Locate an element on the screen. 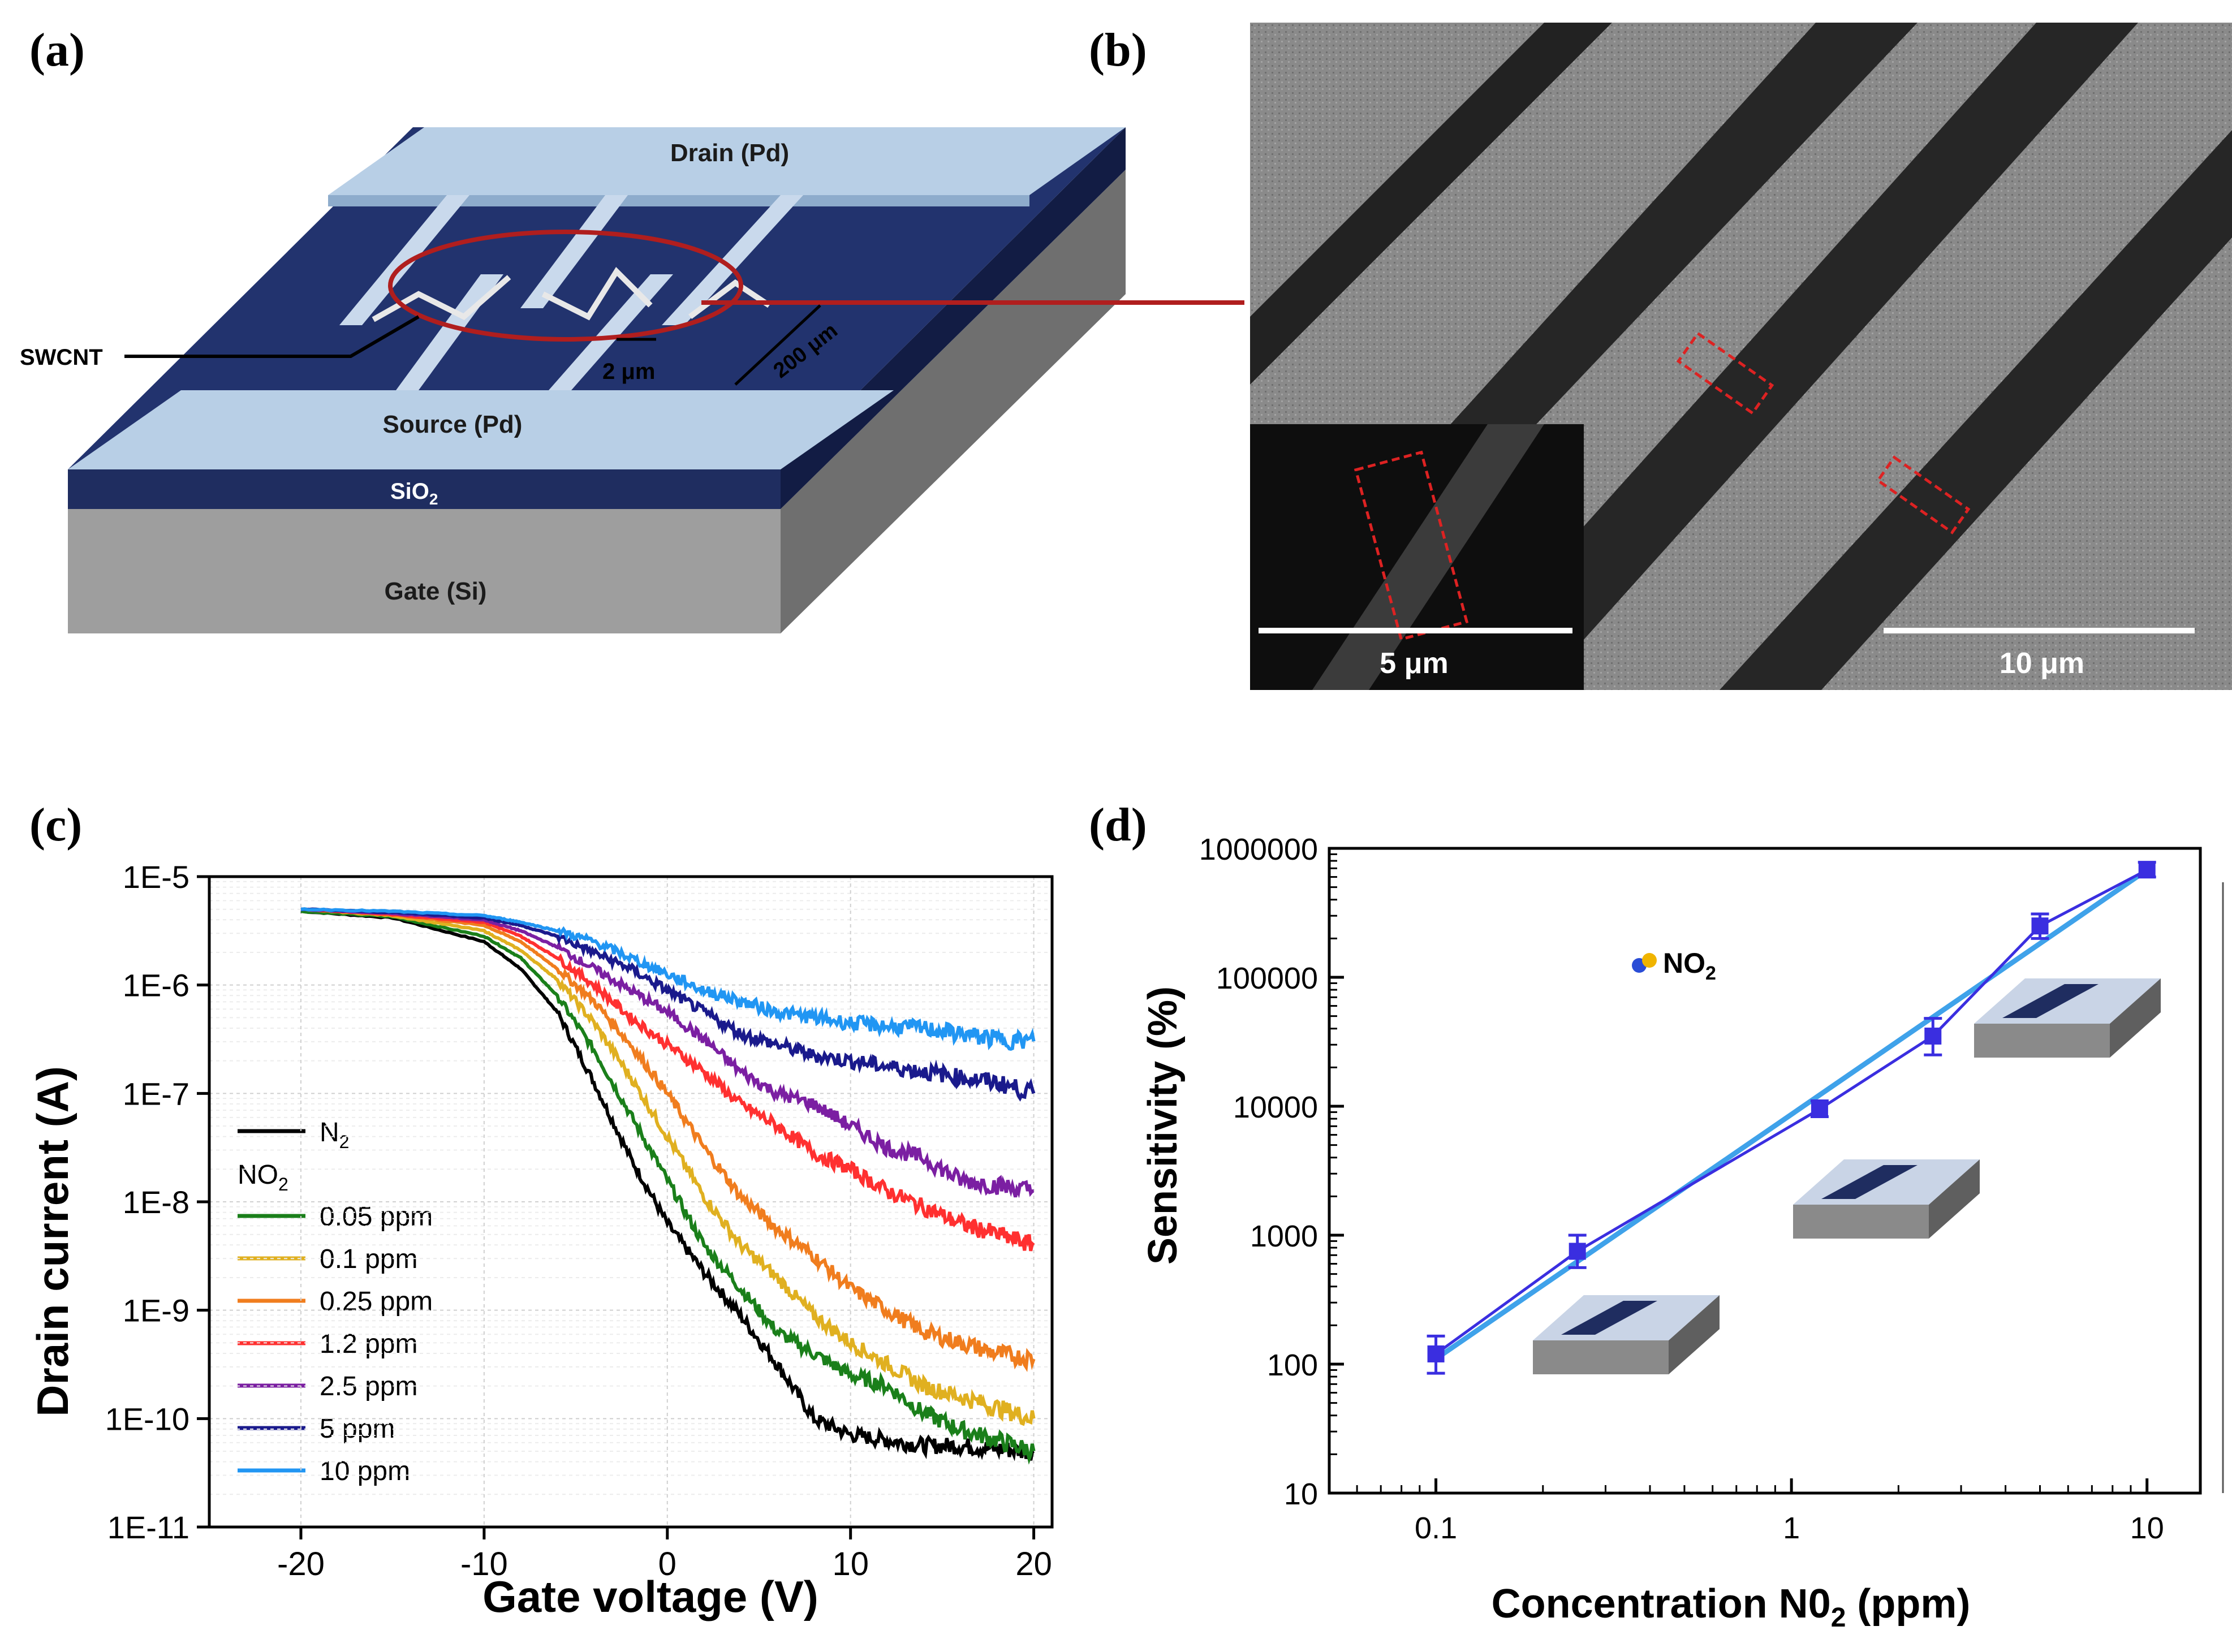 The height and width of the screenshot is (1652, 2232). source-electrode is located at coordinates (481, 430).